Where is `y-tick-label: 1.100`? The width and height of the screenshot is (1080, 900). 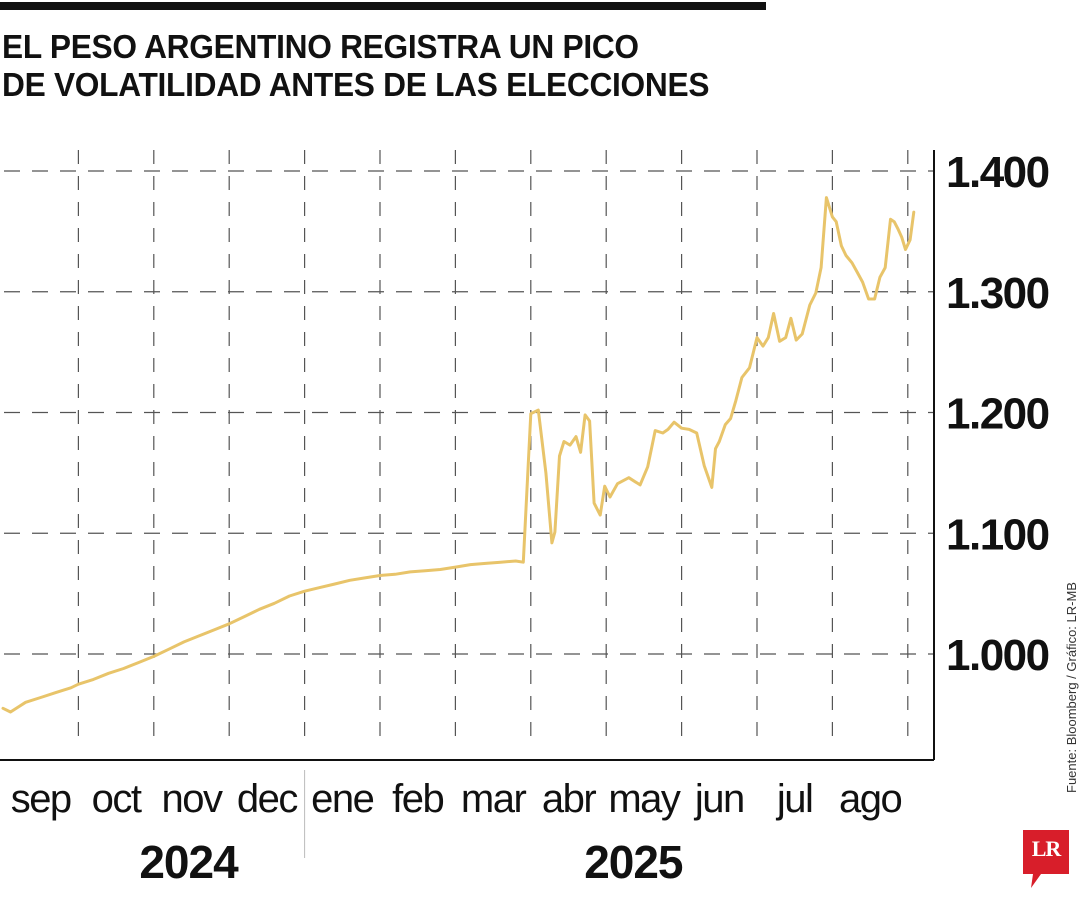
y-tick-label: 1.100 is located at coordinates (997, 534).